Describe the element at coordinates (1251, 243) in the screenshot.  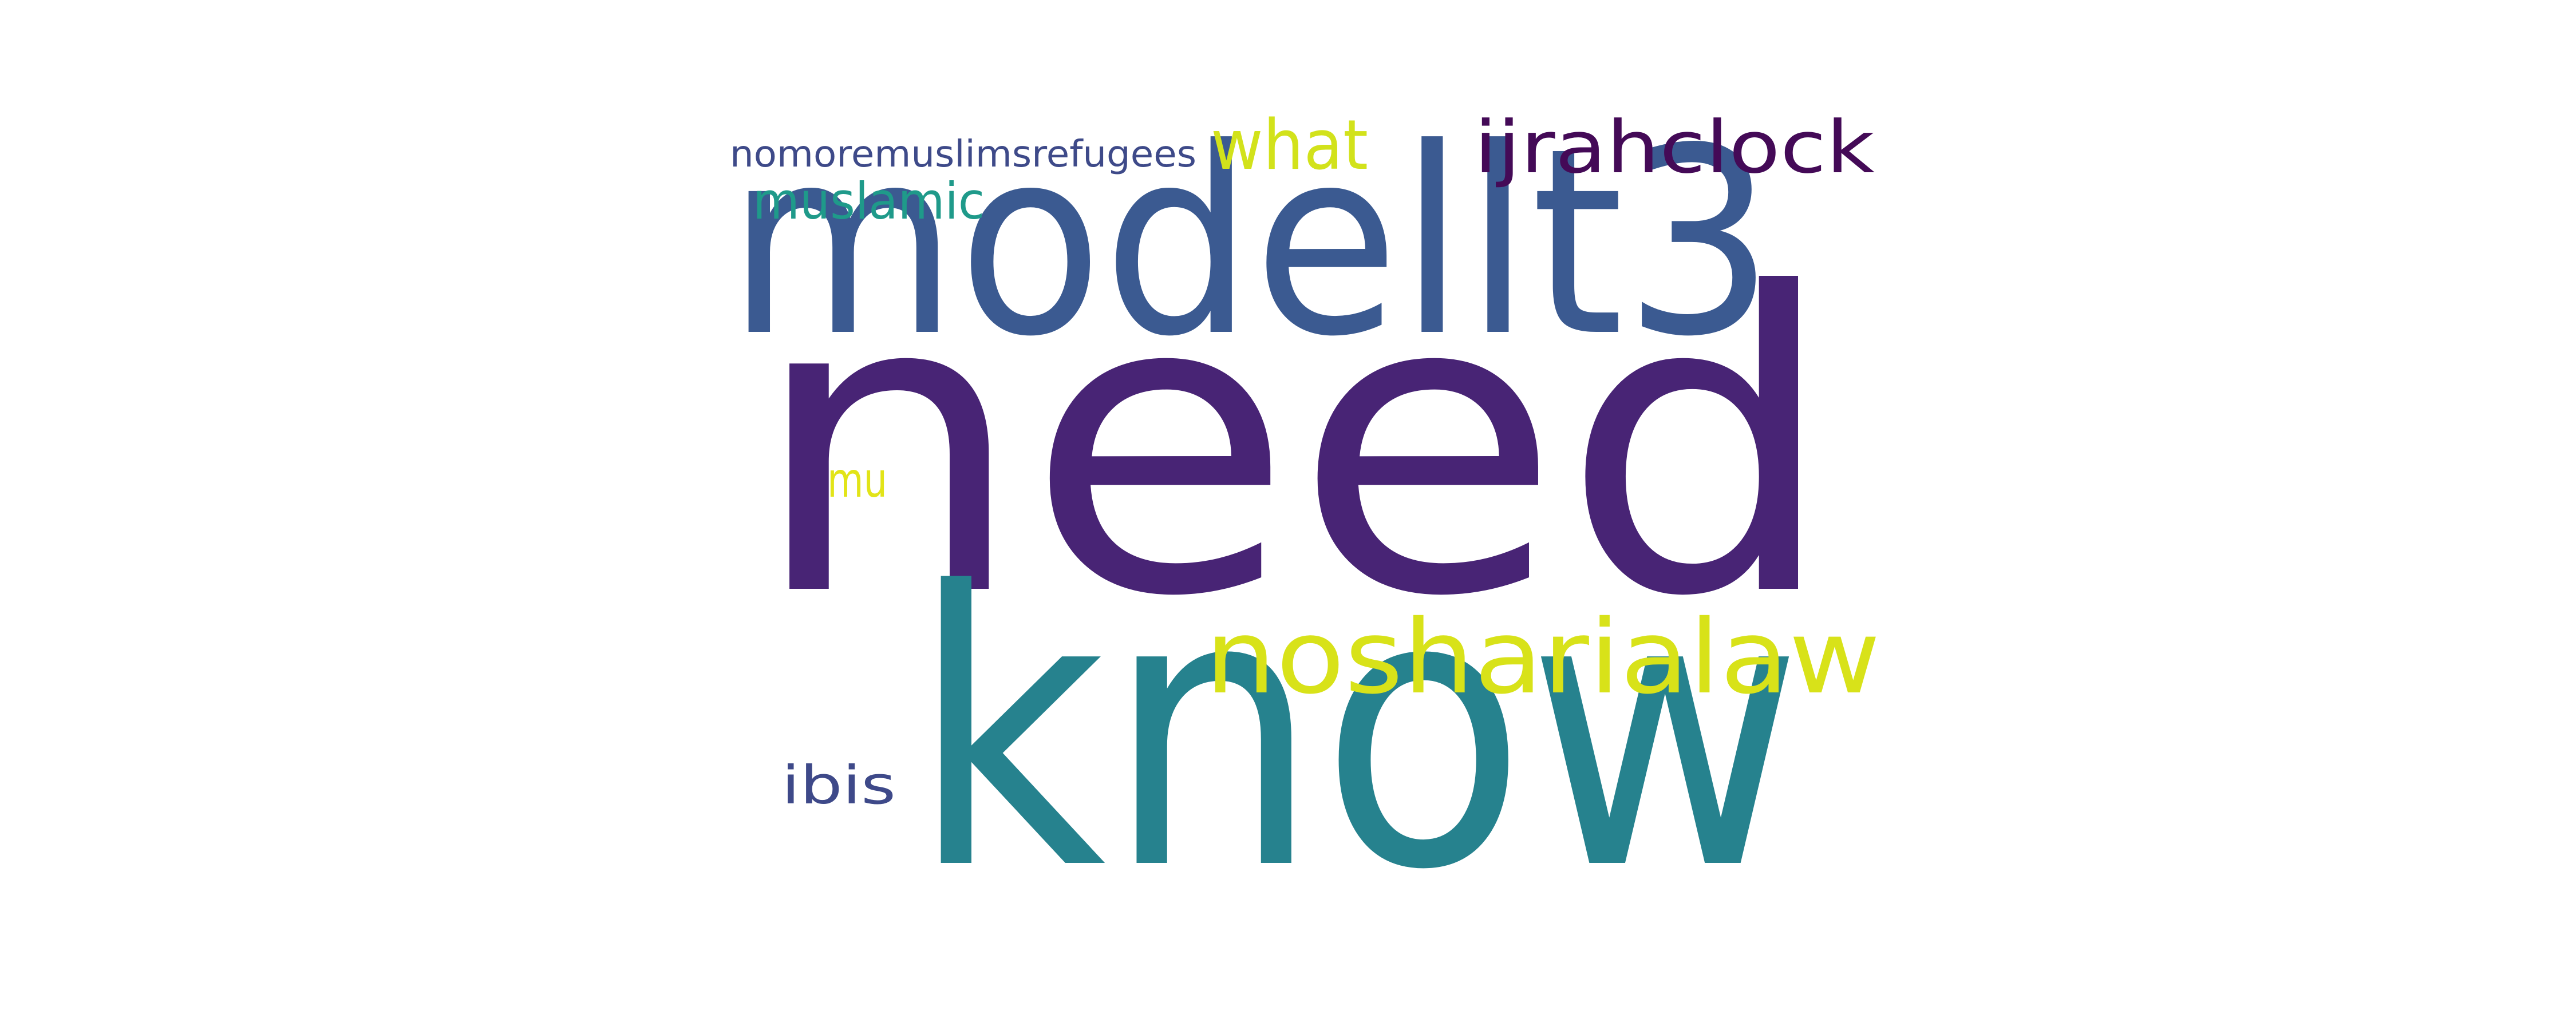
I see `word-modellt3: modellt3` at that location.